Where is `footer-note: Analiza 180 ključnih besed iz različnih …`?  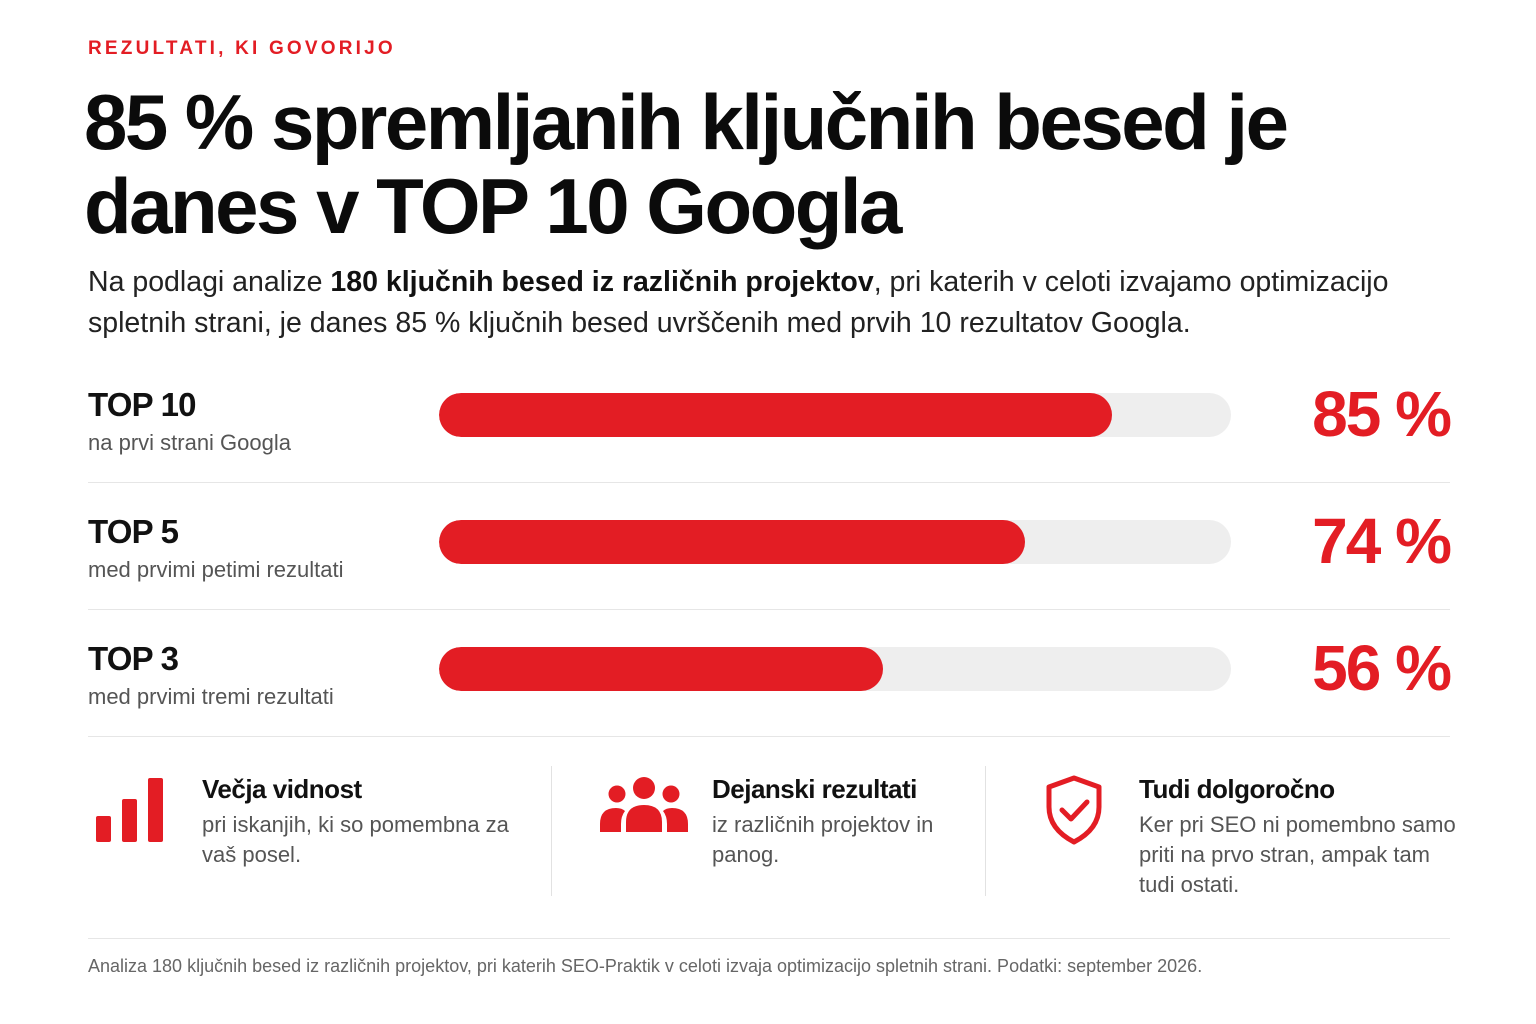 footer-note: Analiza 180 ključnih besed iz različnih … is located at coordinates (645, 966).